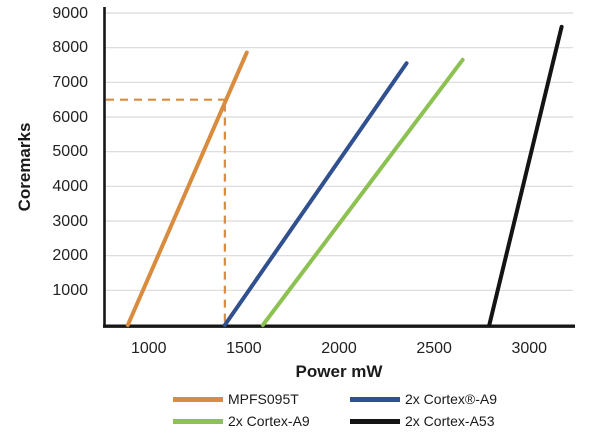 The image size is (600, 436). I want to click on x-tick-label: 2000, so click(339, 348).